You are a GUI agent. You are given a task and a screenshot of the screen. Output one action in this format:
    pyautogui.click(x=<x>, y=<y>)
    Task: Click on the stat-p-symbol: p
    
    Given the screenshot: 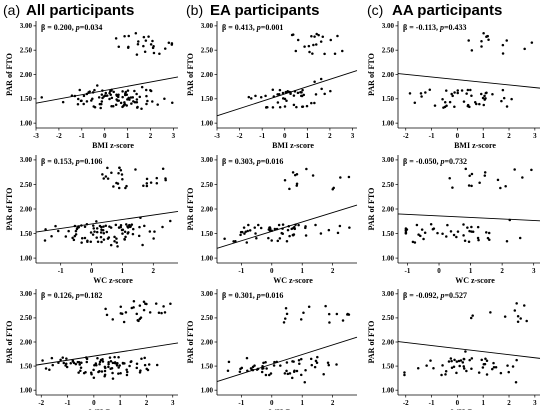 What is the action you would take?
    pyautogui.click(x=77, y=295)
    